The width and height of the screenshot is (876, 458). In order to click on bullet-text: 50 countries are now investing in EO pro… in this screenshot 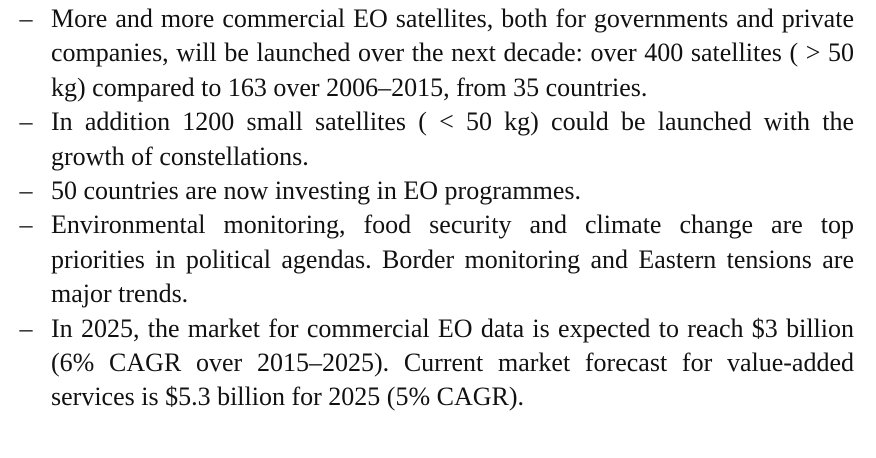, I will do `click(316, 191)`.